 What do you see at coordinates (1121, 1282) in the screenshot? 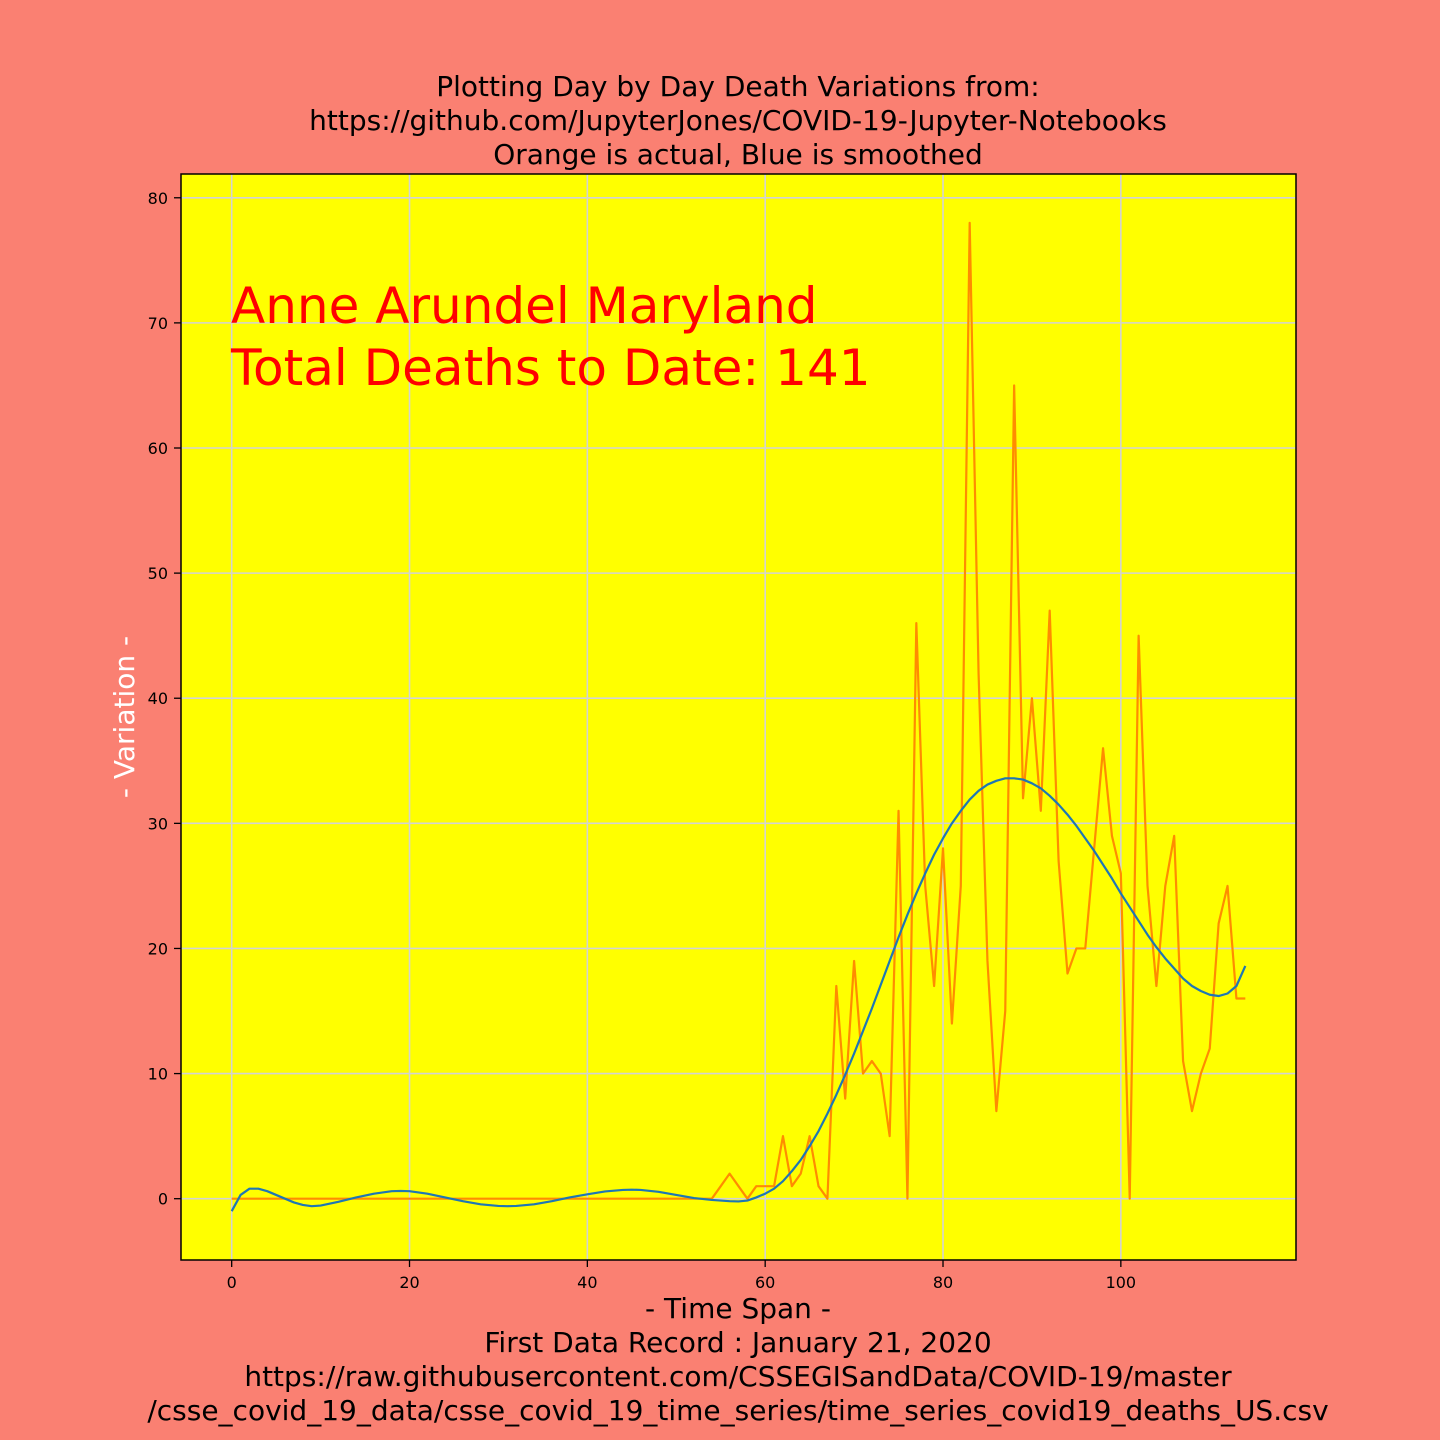
I see `x-tick-label: 100` at bounding box center [1121, 1282].